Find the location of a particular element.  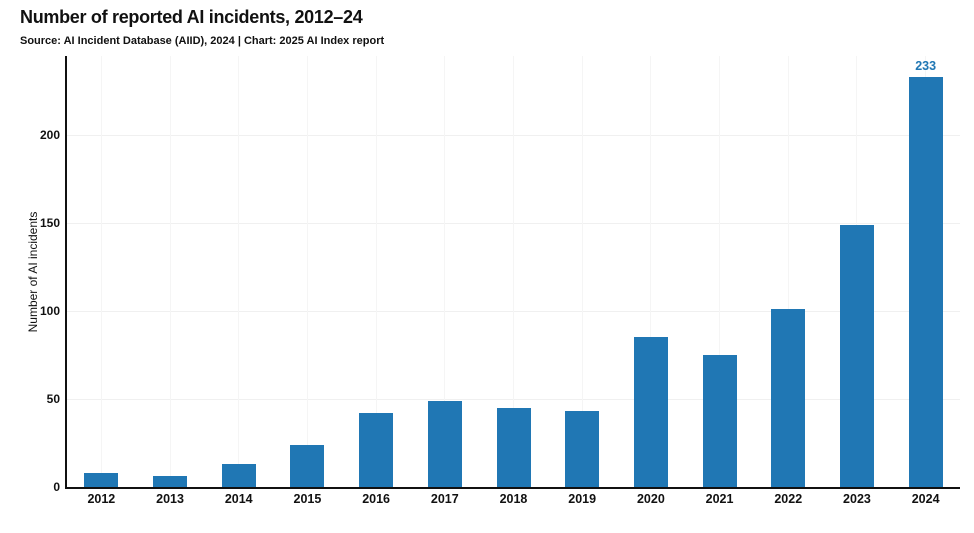

v-gridline-2017 is located at coordinates (445, 271).